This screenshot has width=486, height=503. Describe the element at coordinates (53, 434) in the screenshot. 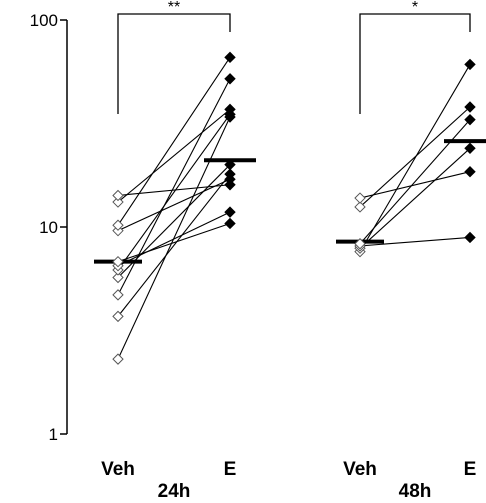

I see `y-tick-label: 1` at that location.